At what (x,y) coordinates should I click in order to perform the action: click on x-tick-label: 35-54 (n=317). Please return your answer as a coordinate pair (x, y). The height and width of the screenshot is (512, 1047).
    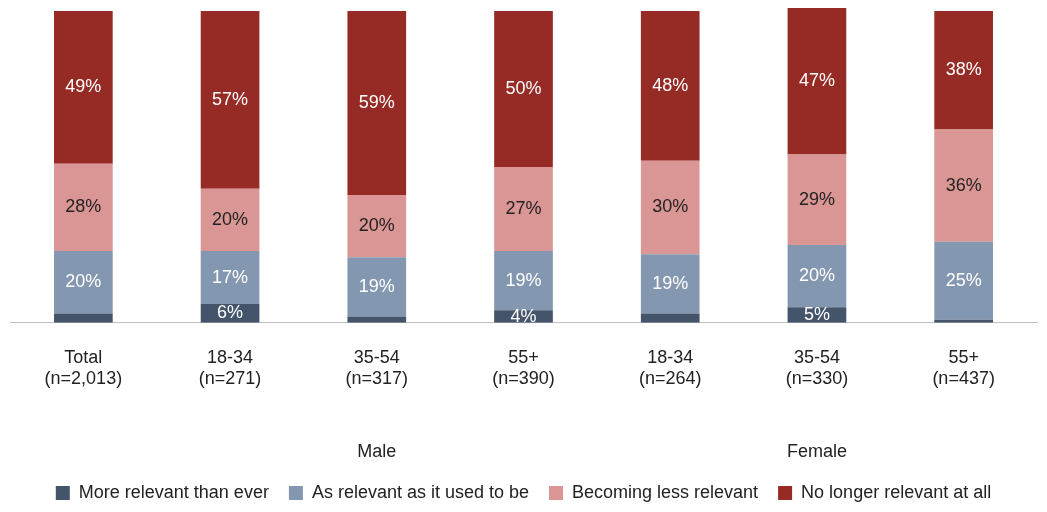
    Looking at the image, I should click on (377, 367).